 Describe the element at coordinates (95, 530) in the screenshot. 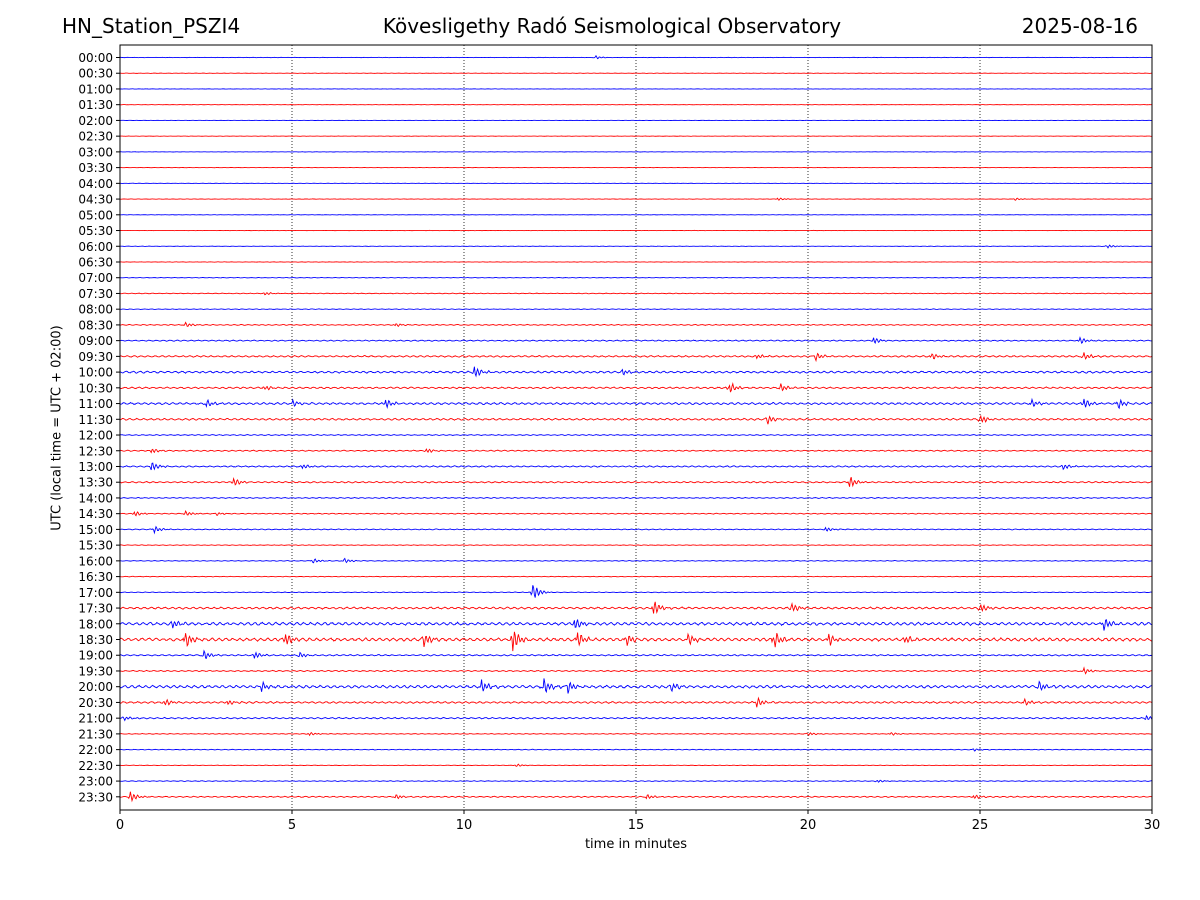

I see `y-tick-label: 15:00` at that location.